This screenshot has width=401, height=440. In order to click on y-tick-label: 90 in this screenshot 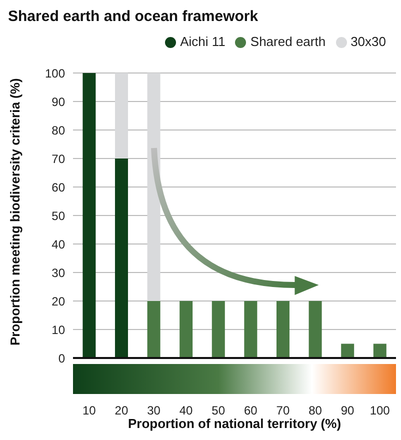, I will do `click(59, 101)`.